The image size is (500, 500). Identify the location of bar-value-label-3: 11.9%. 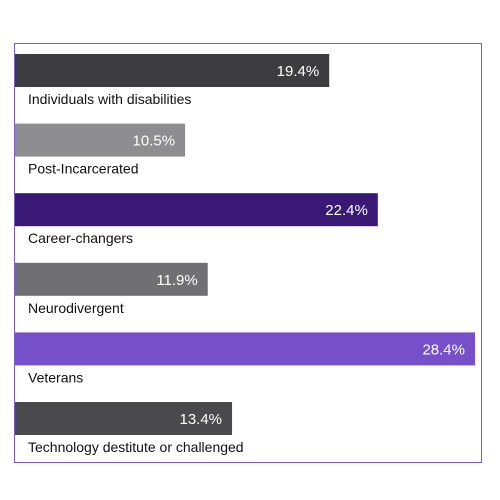
(176, 280).